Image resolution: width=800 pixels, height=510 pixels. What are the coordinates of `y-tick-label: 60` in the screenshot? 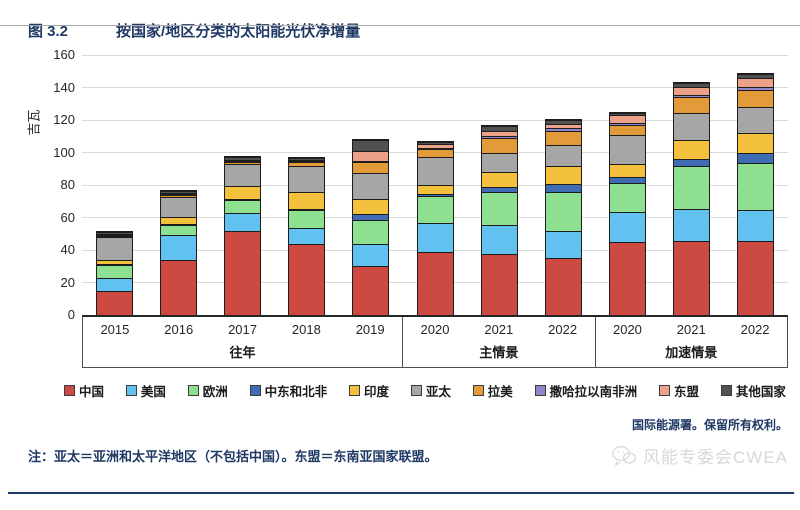 It's located at (67, 217).